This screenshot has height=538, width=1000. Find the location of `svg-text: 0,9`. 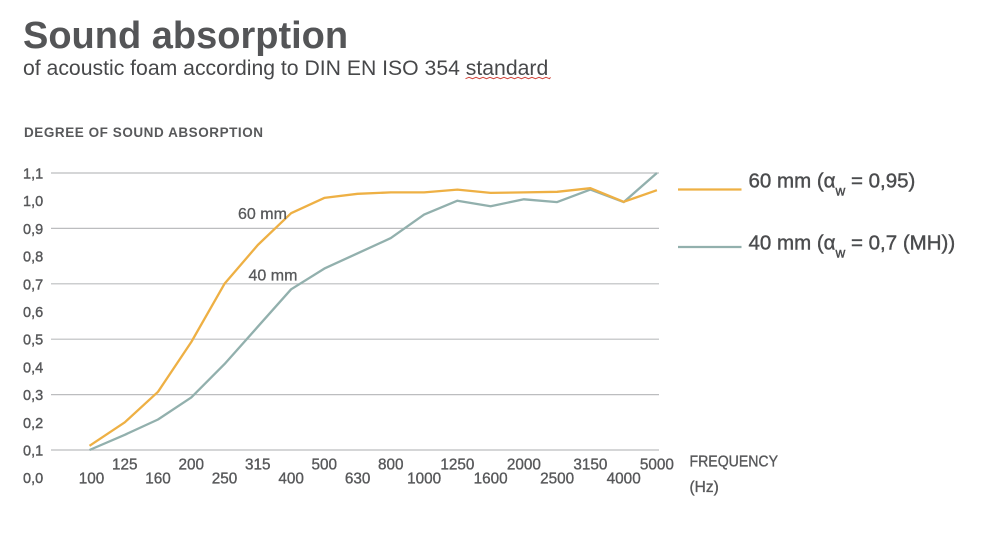

svg-text: 0,9 is located at coordinates (33, 230).